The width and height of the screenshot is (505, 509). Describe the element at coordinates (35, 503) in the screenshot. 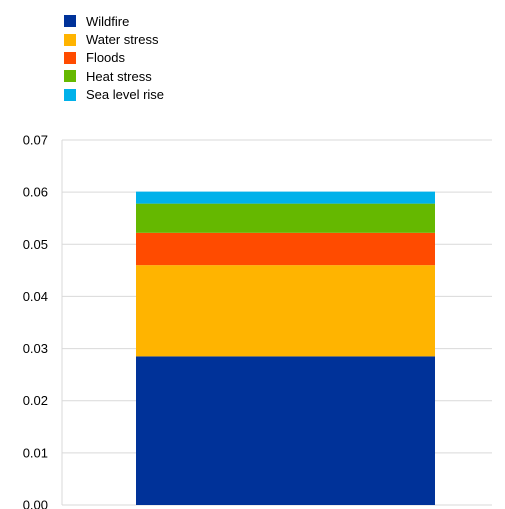

I see `y-tick-label: 0.00` at that location.